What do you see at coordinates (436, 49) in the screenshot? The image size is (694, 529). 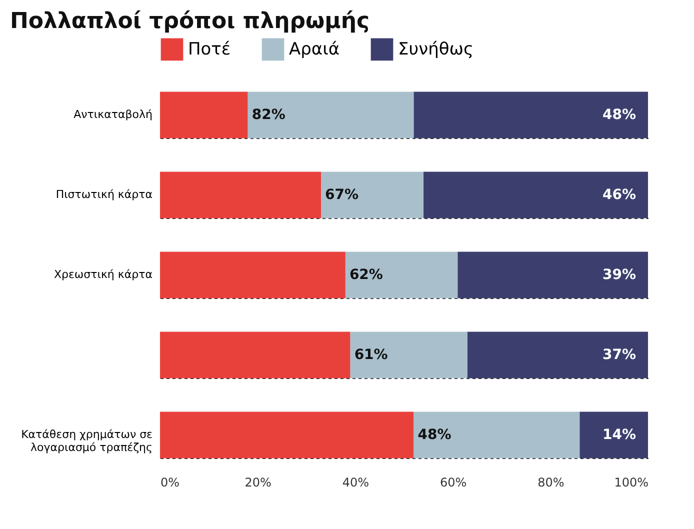 I see `legend-label: Συνήθως` at bounding box center [436, 49].